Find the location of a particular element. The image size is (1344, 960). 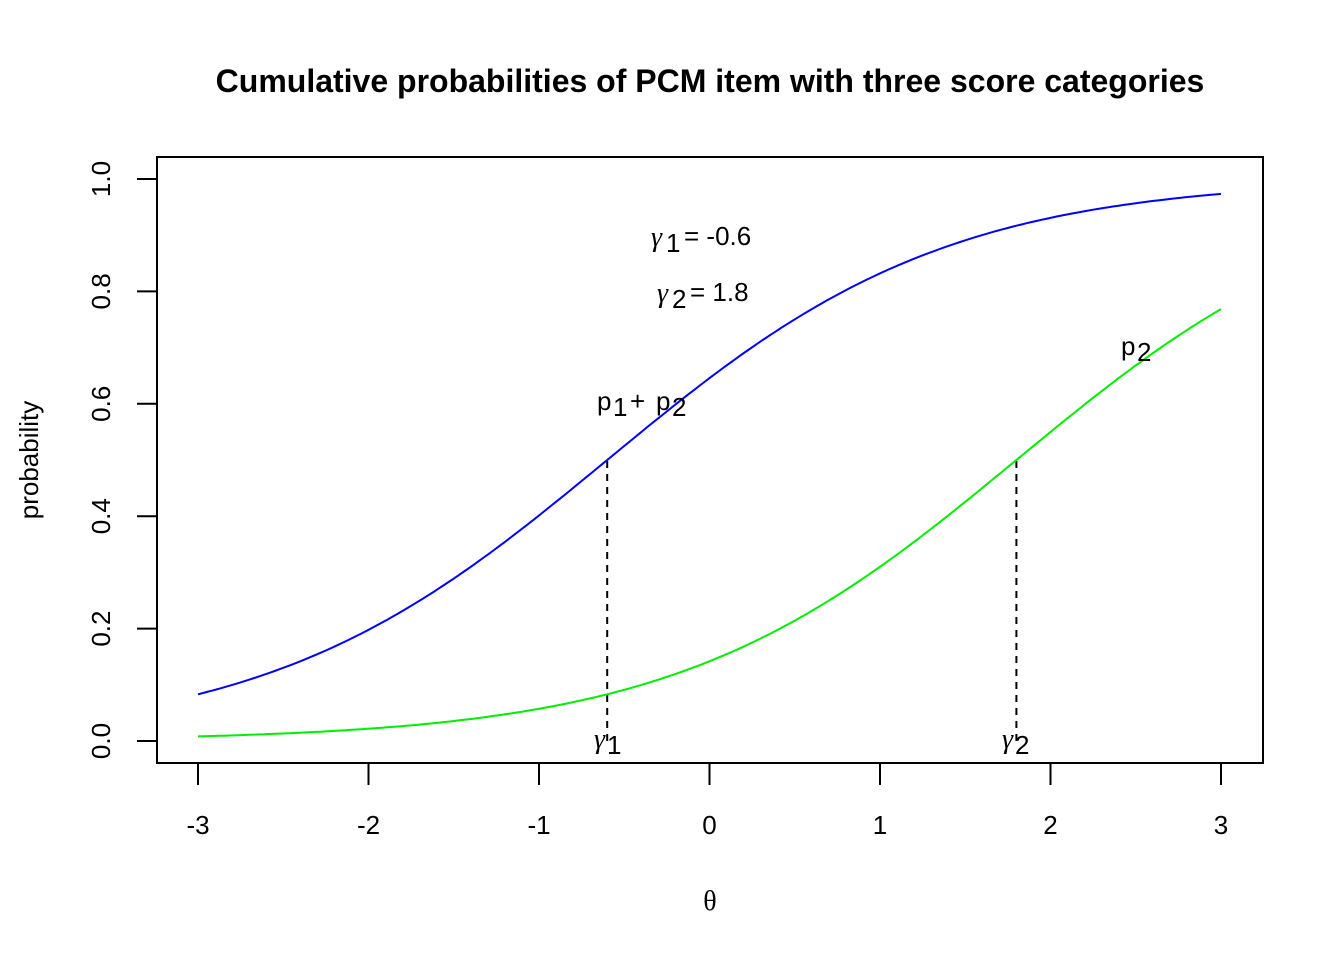

y-tick-label: 0.2 is located at coordinates (101, 629).